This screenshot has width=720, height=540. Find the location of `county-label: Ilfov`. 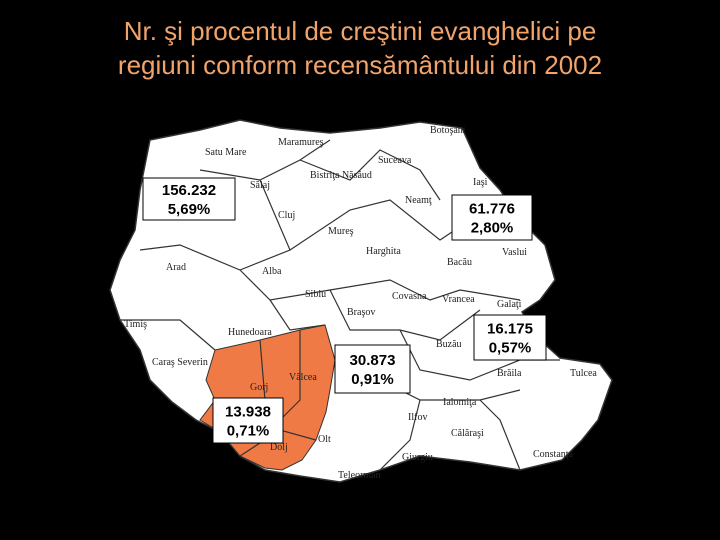

county-label: Ilfov is located at coordinates (417, 417).